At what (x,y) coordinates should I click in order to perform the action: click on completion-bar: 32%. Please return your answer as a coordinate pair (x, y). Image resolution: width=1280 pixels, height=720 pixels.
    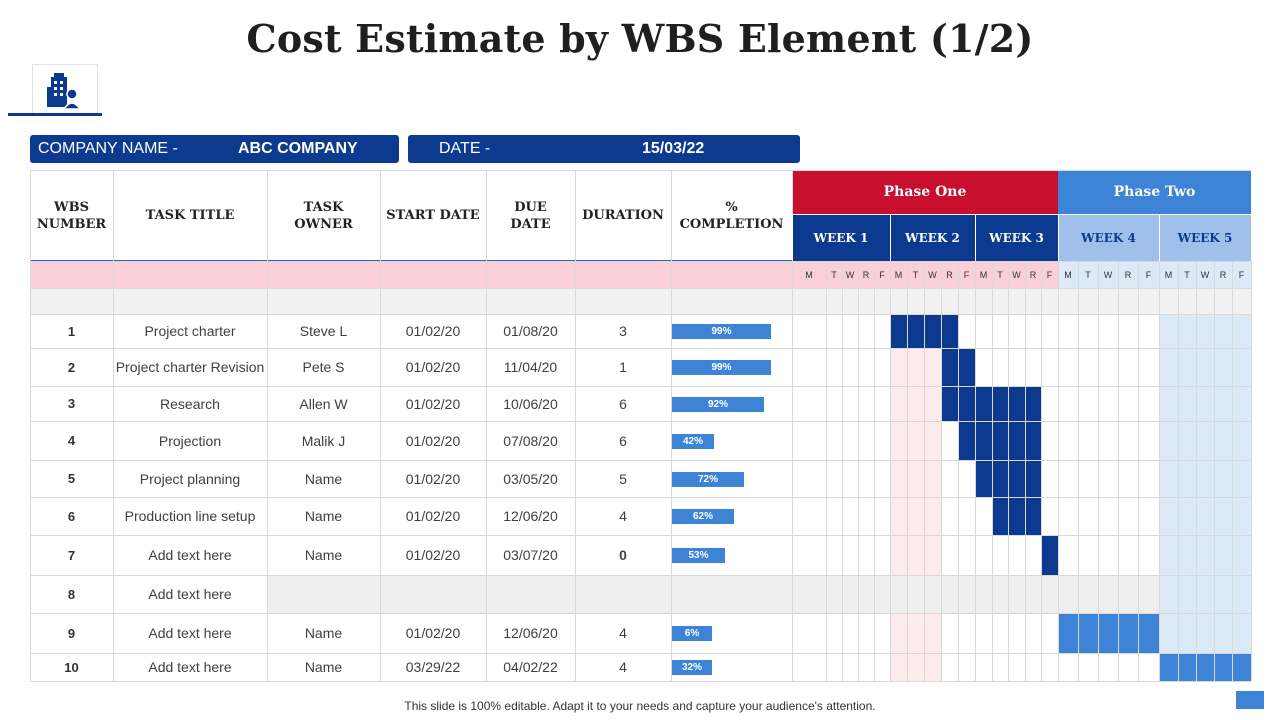
    Looking at the image, I should click on (692, 667).